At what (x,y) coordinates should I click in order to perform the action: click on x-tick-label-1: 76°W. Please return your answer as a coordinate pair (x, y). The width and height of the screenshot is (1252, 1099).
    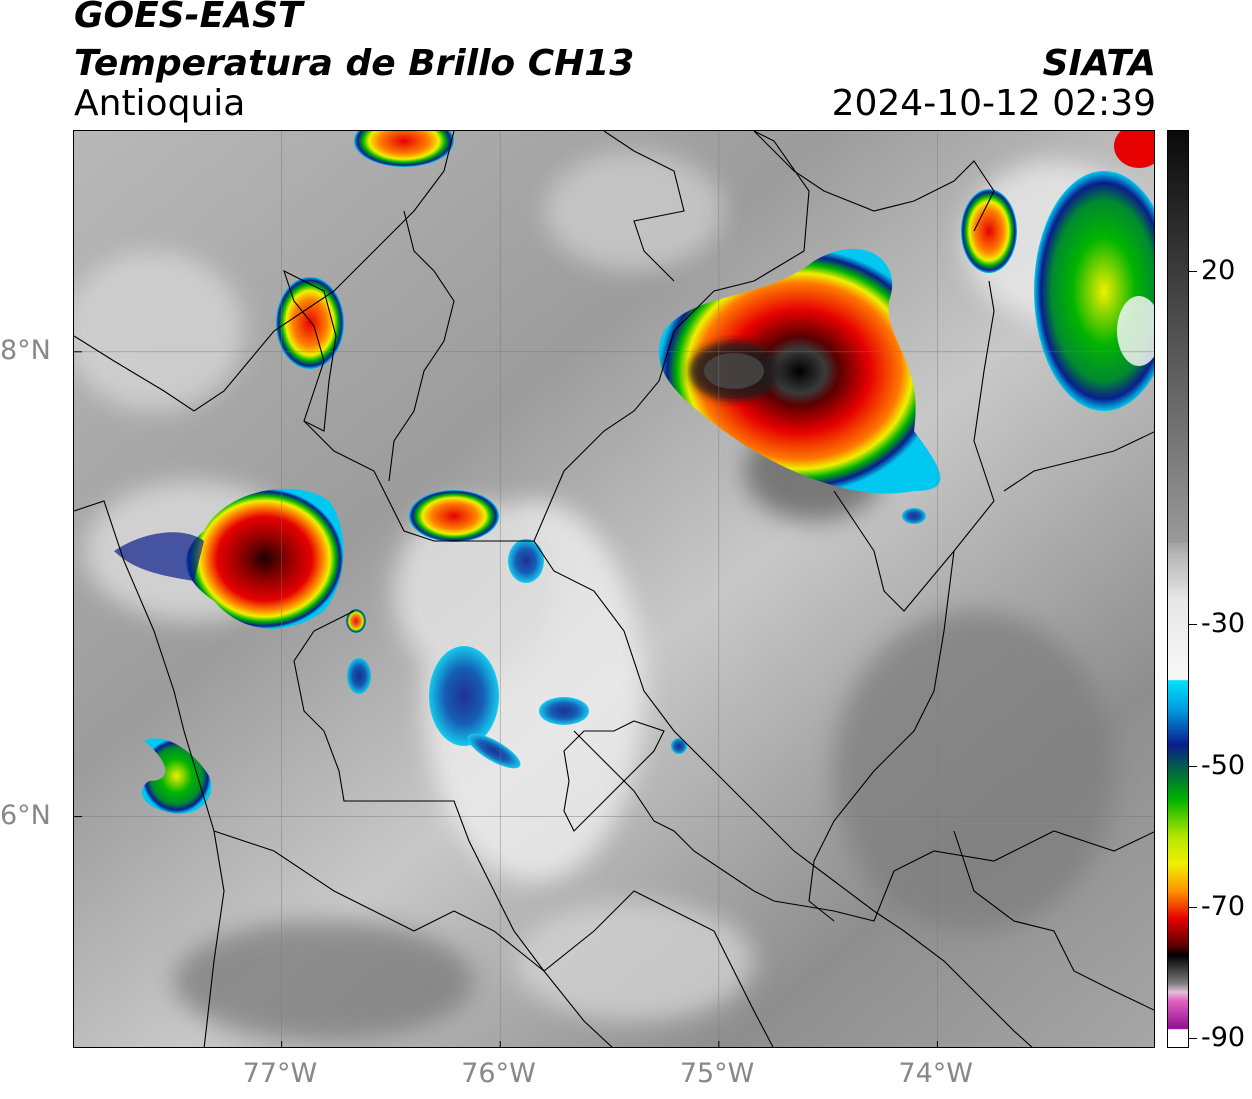
    Looking at the image, I should click on (498, 1073).